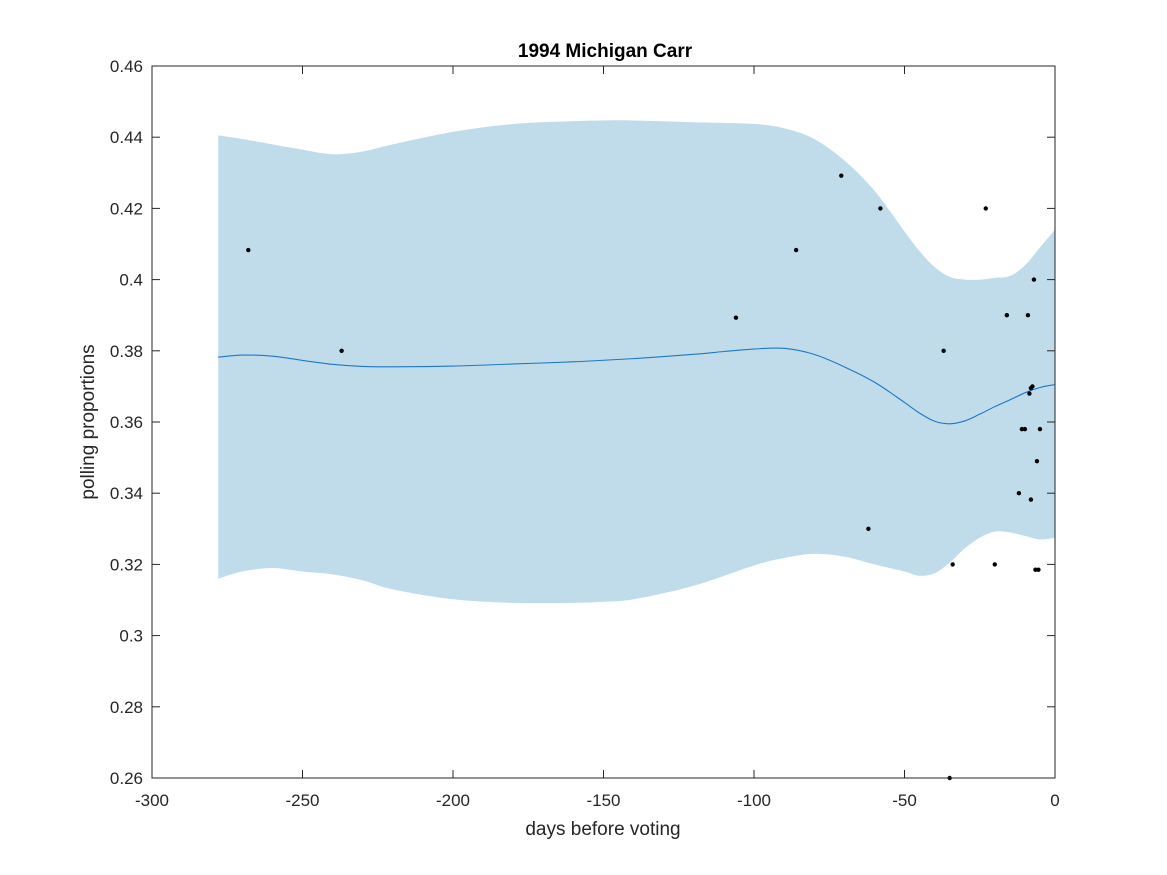  I want to click on x-tick-label: -200, so click(453, 800).